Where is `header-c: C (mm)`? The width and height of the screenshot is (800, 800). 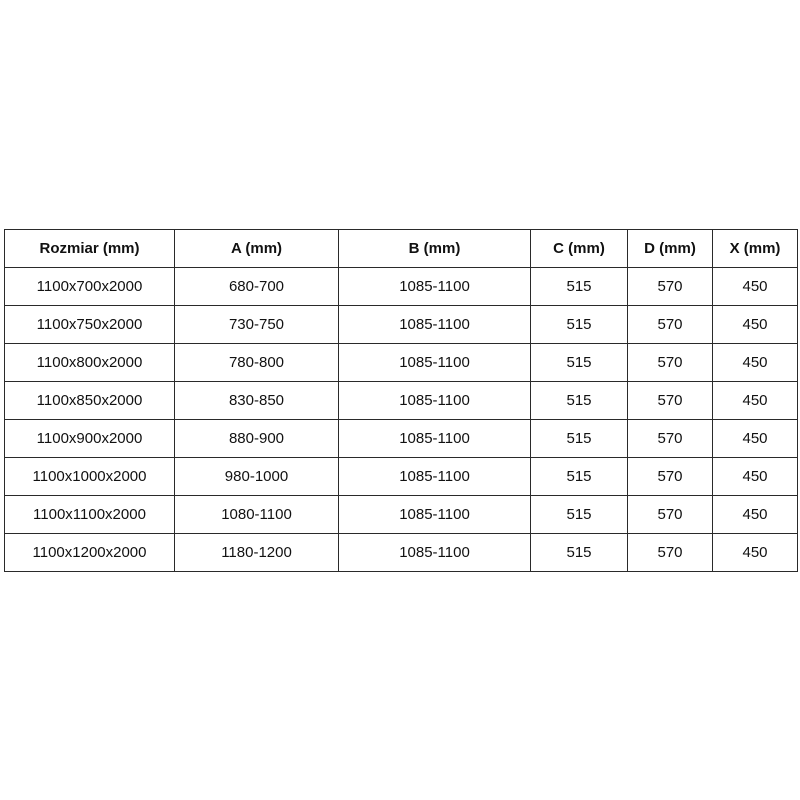
header-c: C (mm) is located at coordinates (579, 248).